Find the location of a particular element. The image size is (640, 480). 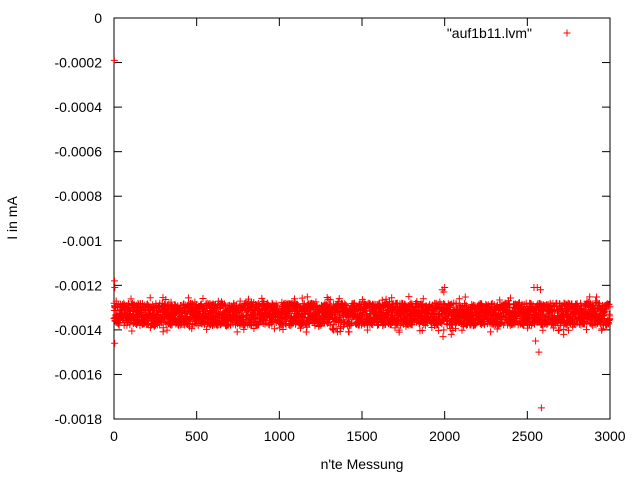

y-tick-label: 0 is located at coordinates (98, 18).